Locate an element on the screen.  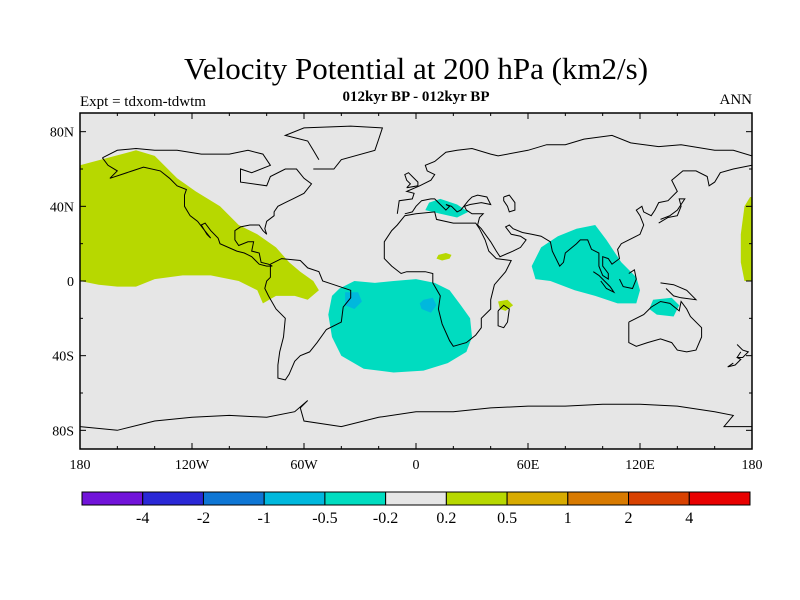
x-tick-label: 120E is located at coordinates (640, 465).